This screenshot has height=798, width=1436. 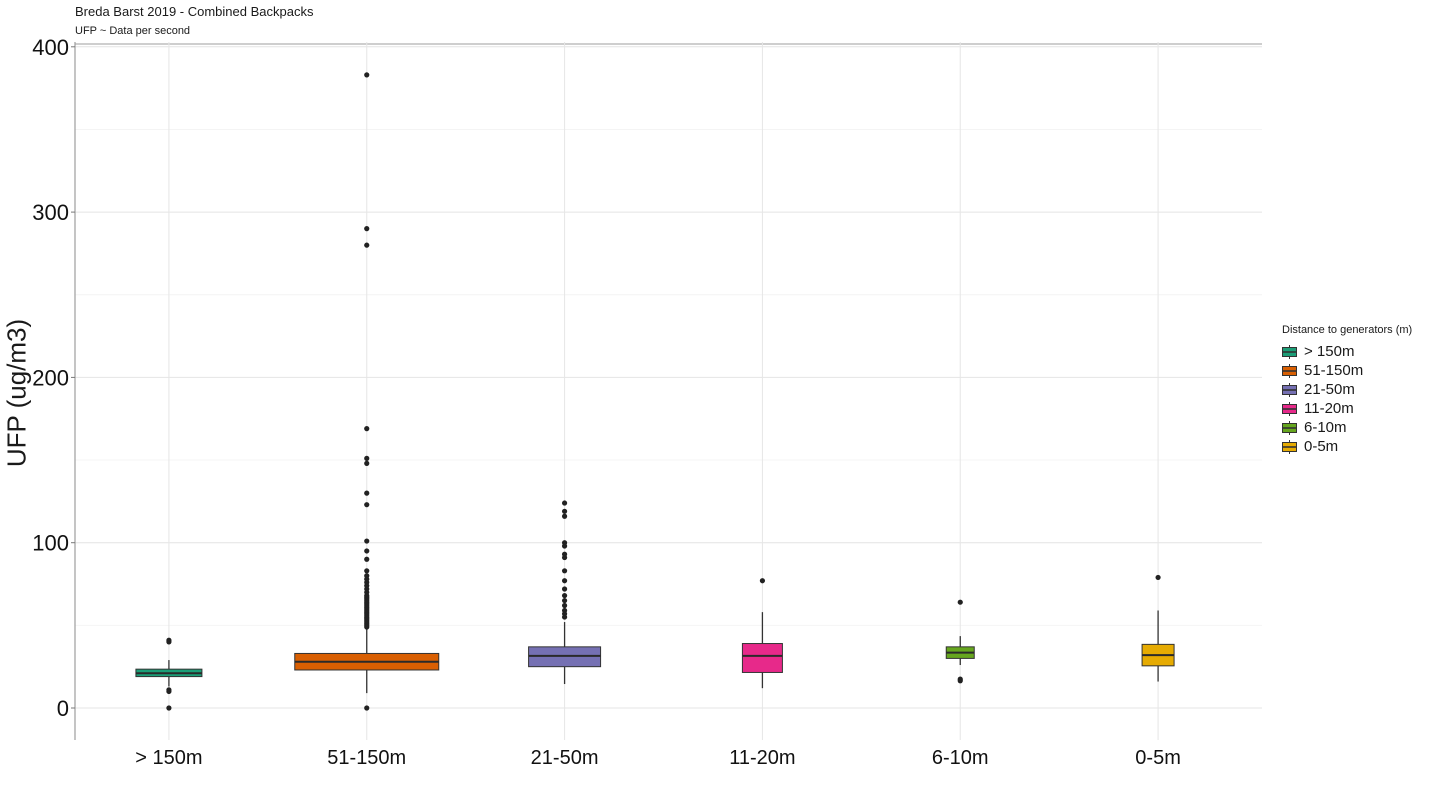 What do you see at coordinates (50, 543) in the screenshot?
I see `y-tick-label: 100` at bounding box center [50, 543].